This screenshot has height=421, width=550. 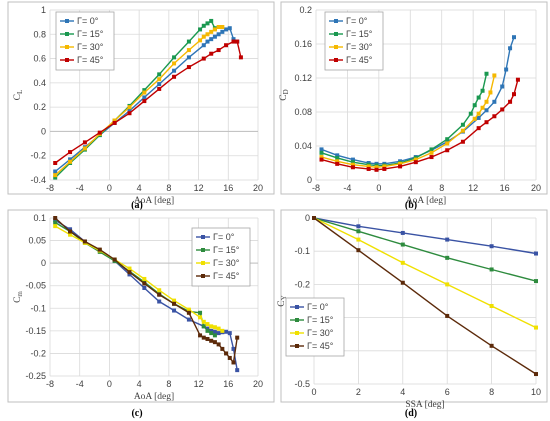 What do you see at coordinates (39, 59) in the screenshot?
I see `y-tick-label: 0.6` at bounding box center [39, 59].